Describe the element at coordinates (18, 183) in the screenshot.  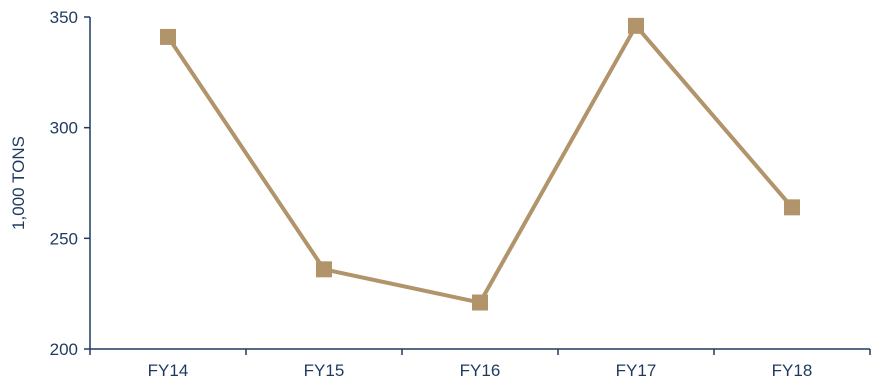
I see `y-axis-title: 1,000 TONS` at that location.